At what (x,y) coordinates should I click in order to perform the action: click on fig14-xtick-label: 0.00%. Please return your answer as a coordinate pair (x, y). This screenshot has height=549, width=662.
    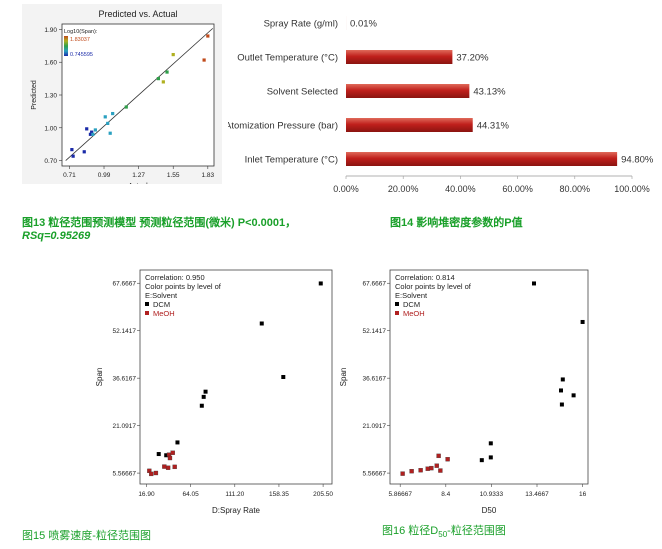
    Looking at the image, I should click on (346, 189).